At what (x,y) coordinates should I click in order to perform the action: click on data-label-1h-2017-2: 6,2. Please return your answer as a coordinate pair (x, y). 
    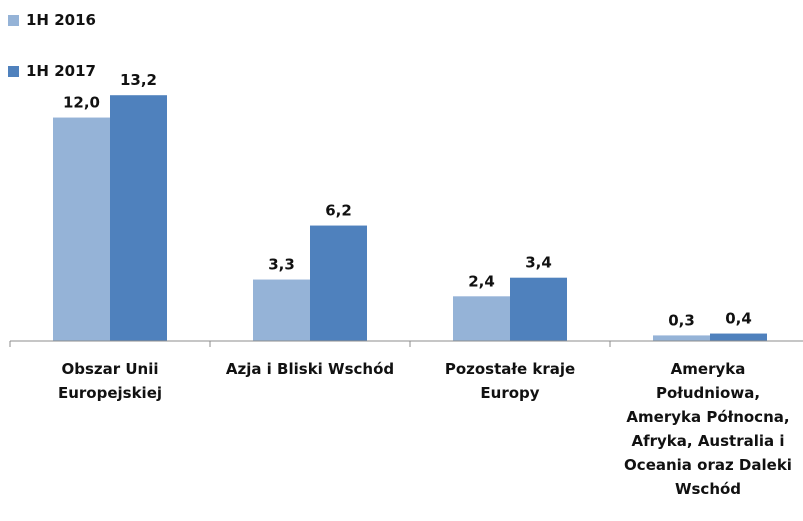
    Looking at the image, I should click on (338, 211).